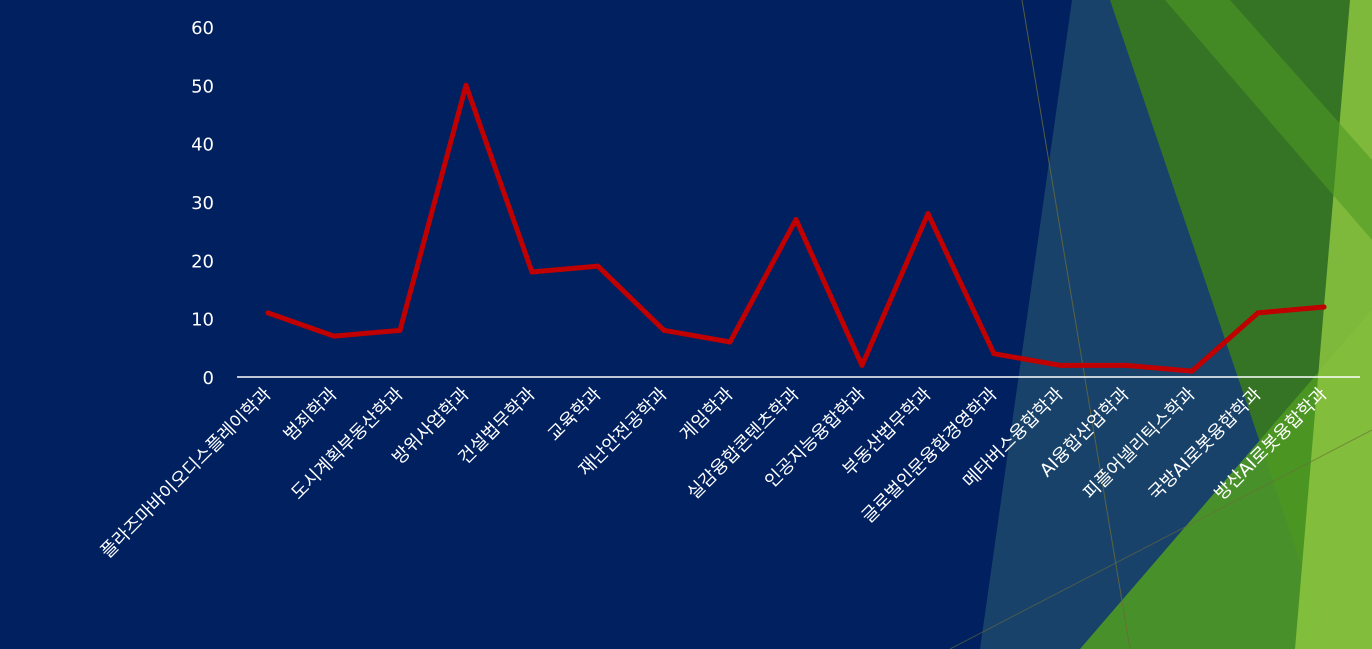 This screenshot has height=649, width=1372. I want to click on bg-shape-mid-green, so click(1226, 479).